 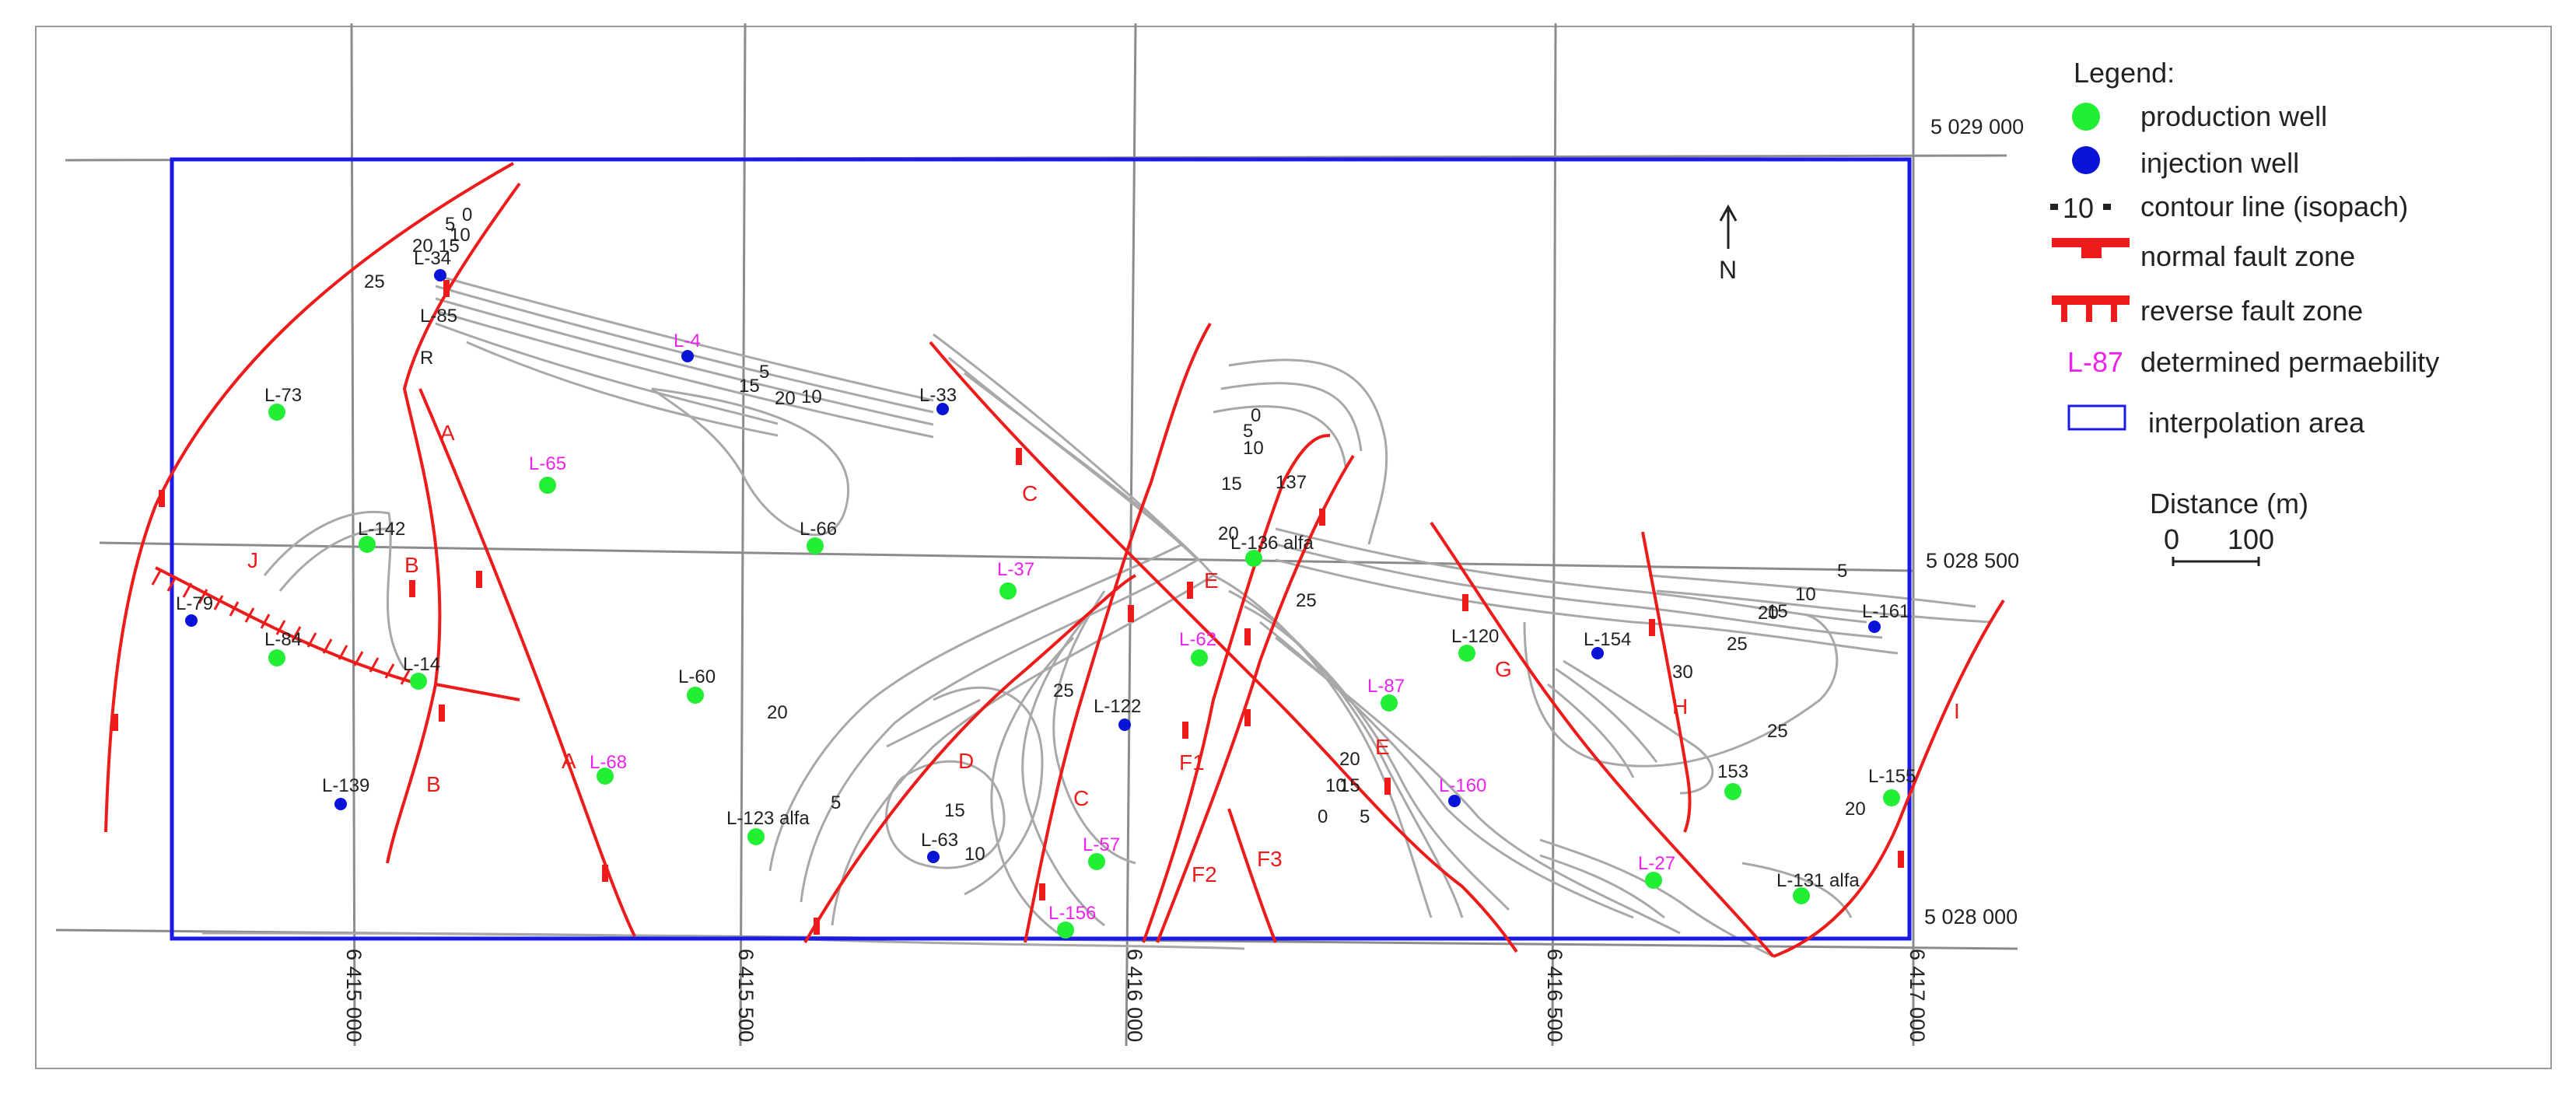 What do you see at coordinates (382, 529) in the screenshot?
I see `well-label: L-142` at bounding box center [382, 529].